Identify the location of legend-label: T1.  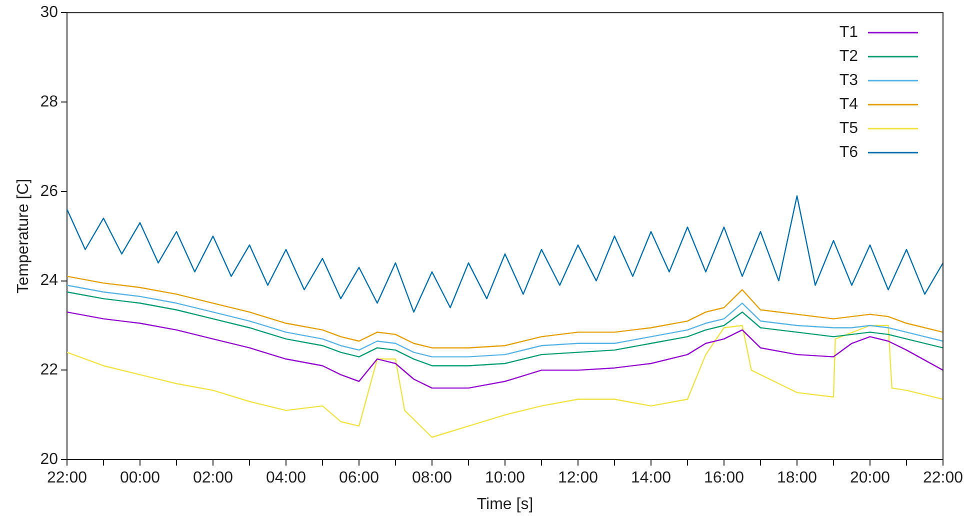
(848, 33).